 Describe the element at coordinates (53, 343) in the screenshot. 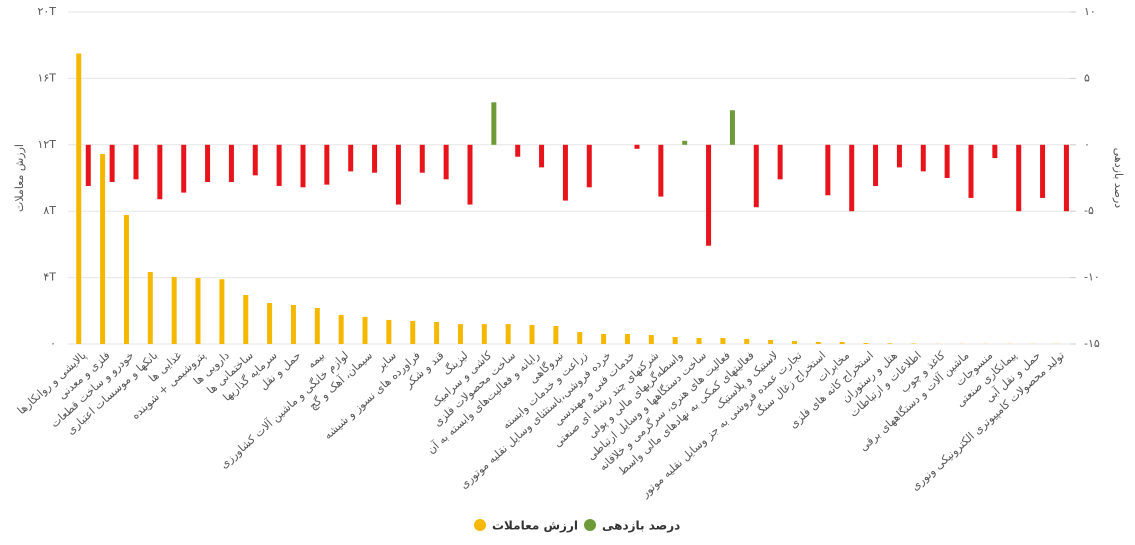

I see `y-tick-label: ۰` at that location.